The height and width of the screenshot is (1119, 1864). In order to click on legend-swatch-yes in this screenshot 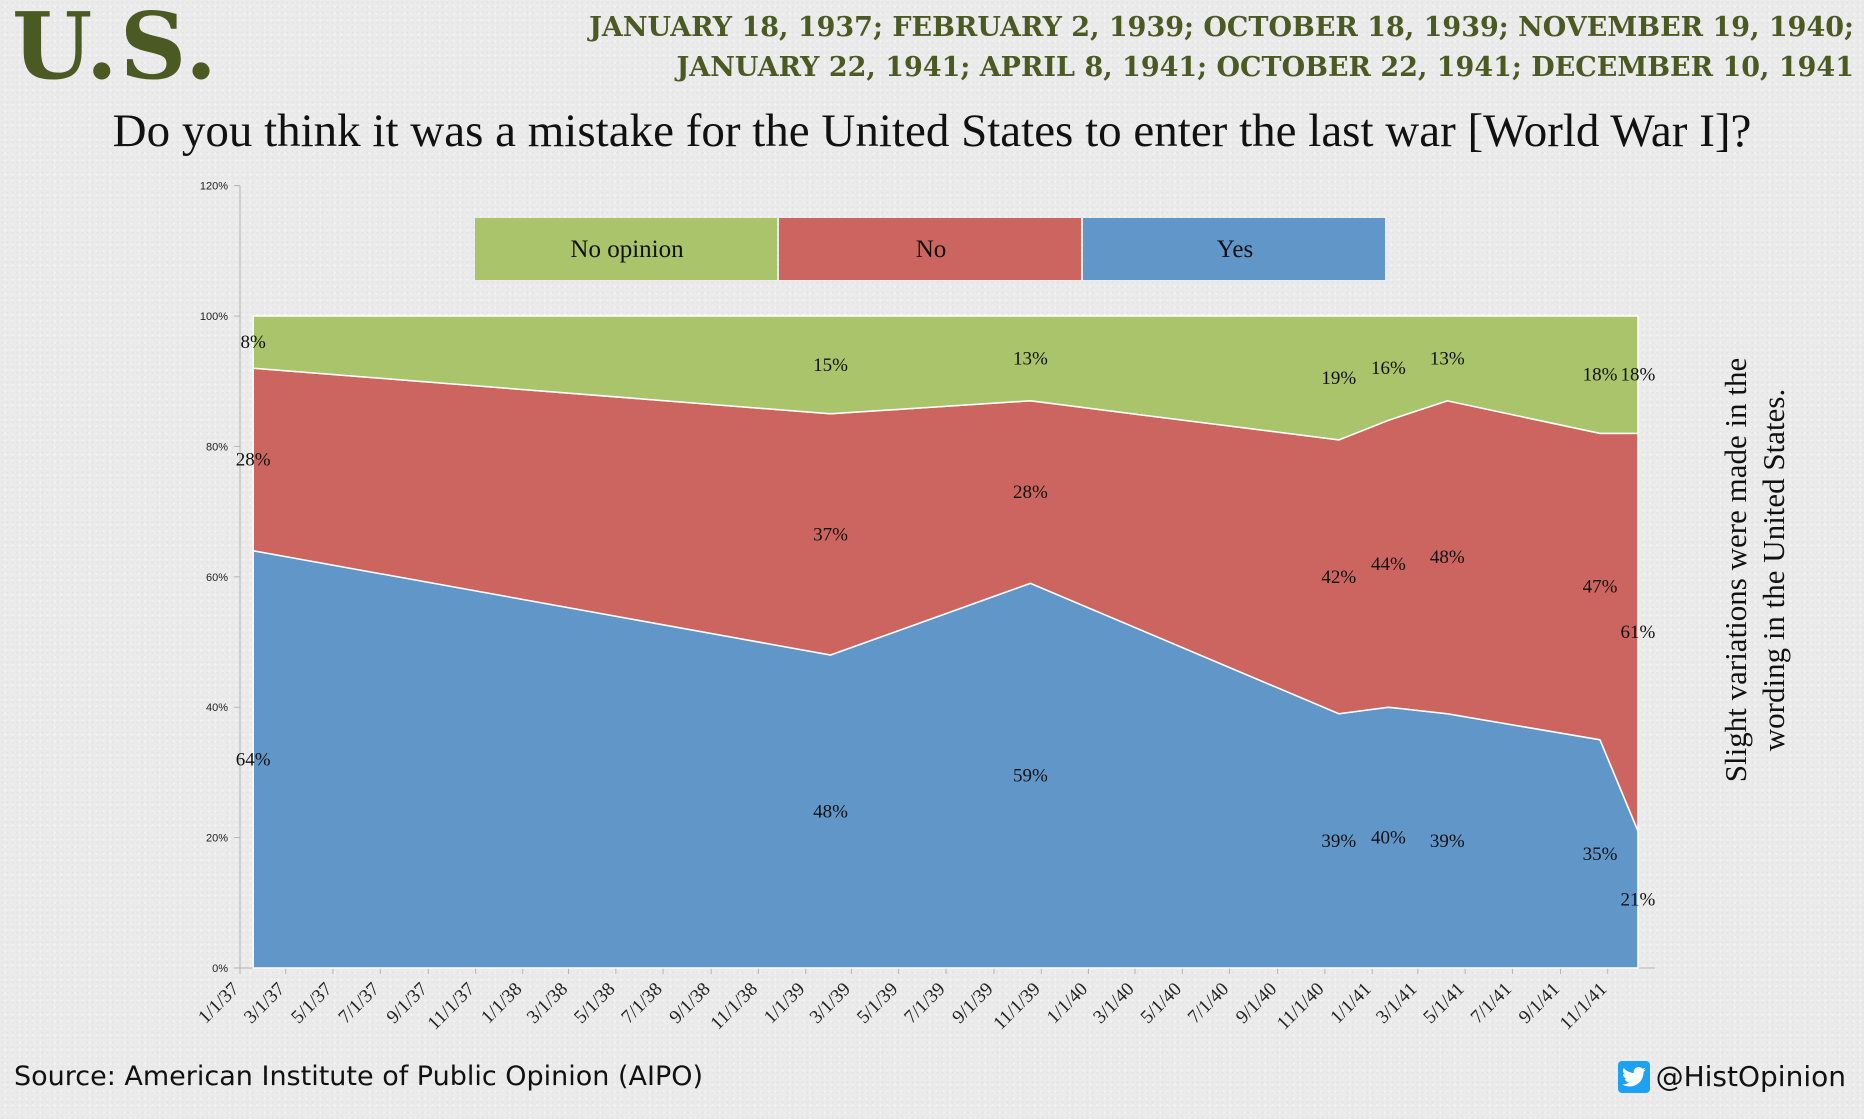, I will do `click(1234, 249)`.